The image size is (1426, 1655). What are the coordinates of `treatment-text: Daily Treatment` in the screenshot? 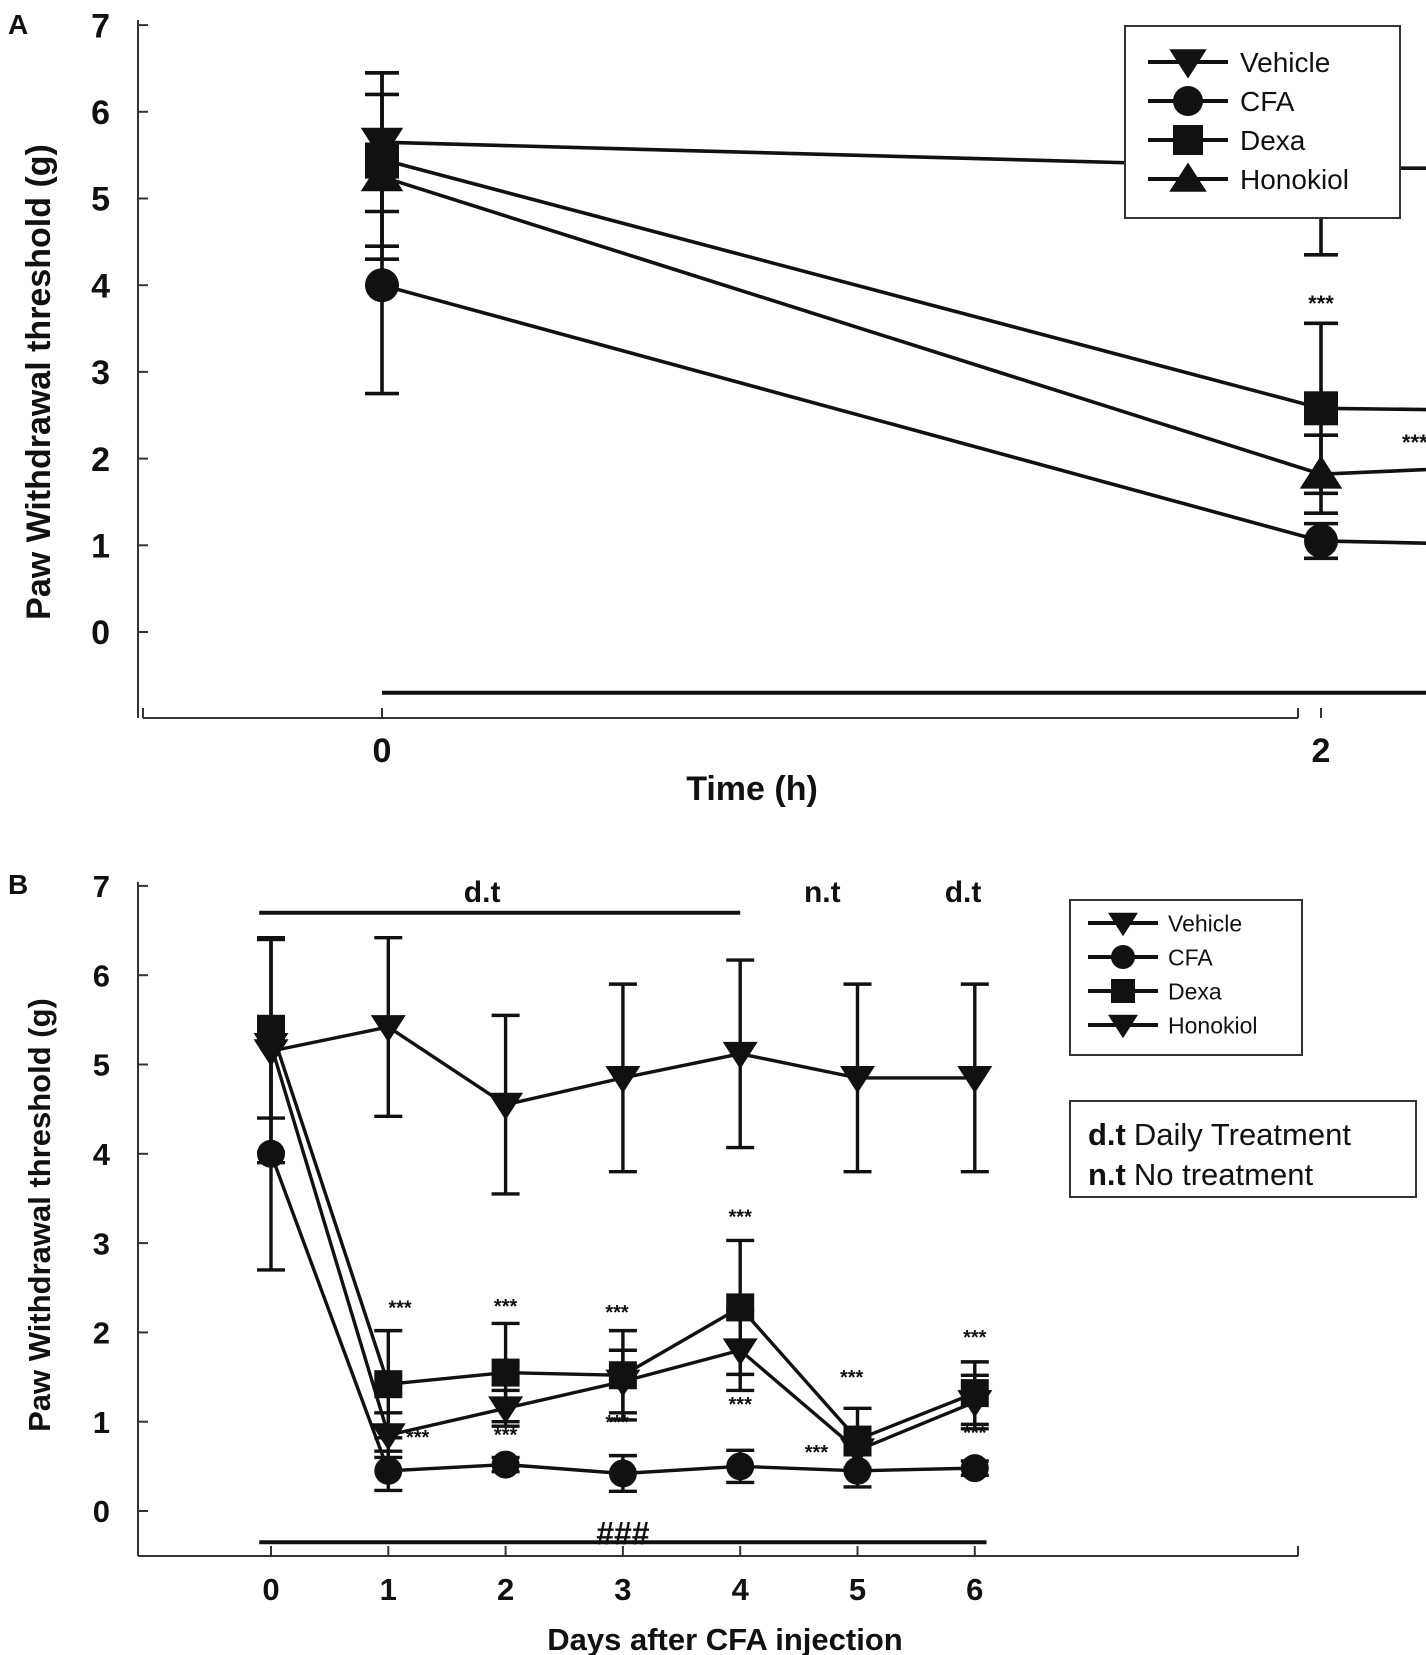 It's located at (1242, 1134).